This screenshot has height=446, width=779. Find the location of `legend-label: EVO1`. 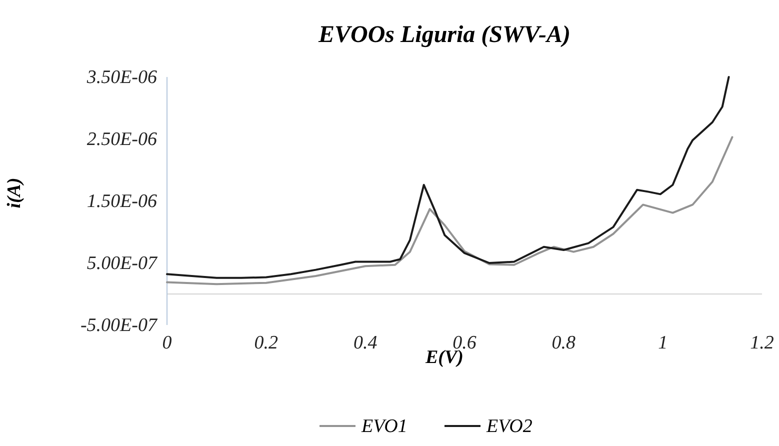

legend-label: EVO1 is located at coordinates (384, 426).